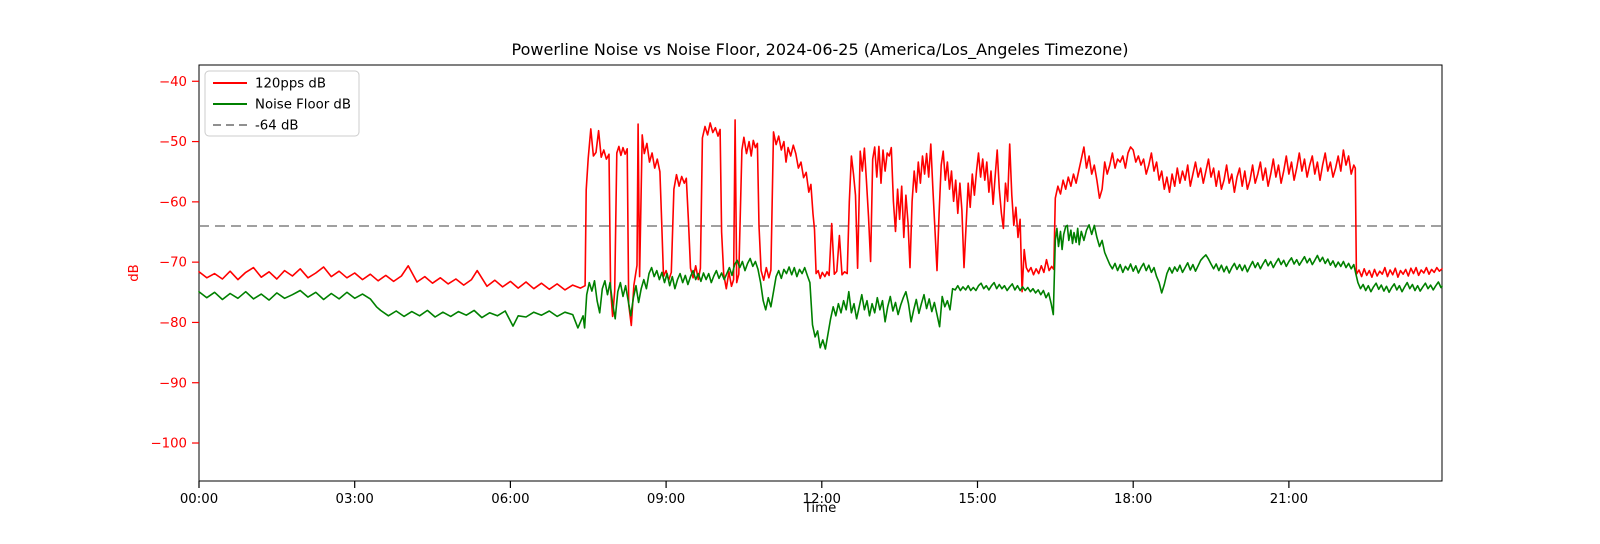  Describe the element at coordinates (173, 383) in the screenshot. I see `y-tick-label: −90` at that location.